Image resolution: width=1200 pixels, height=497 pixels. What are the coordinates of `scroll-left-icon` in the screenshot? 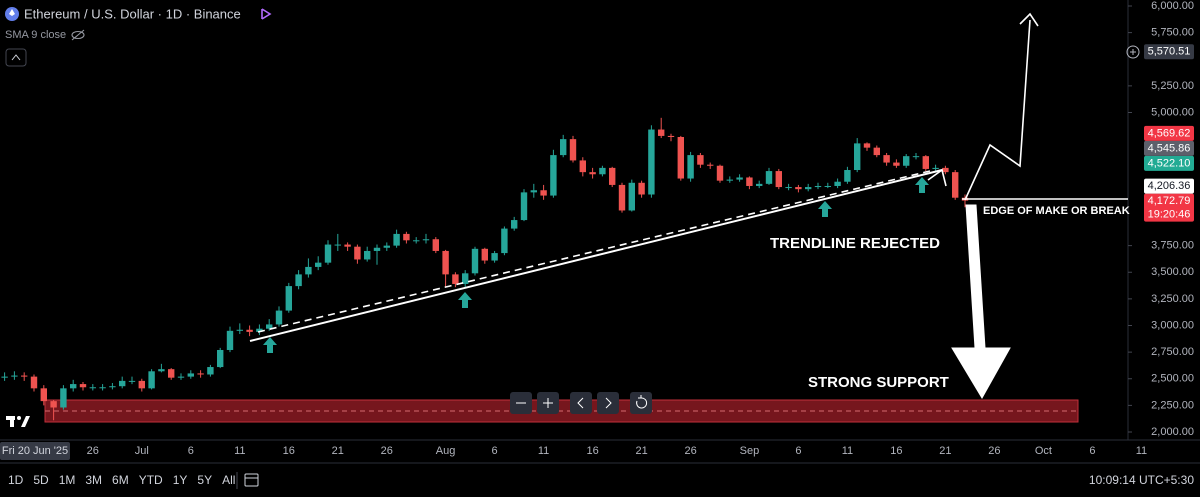 It's located at (580, 403).